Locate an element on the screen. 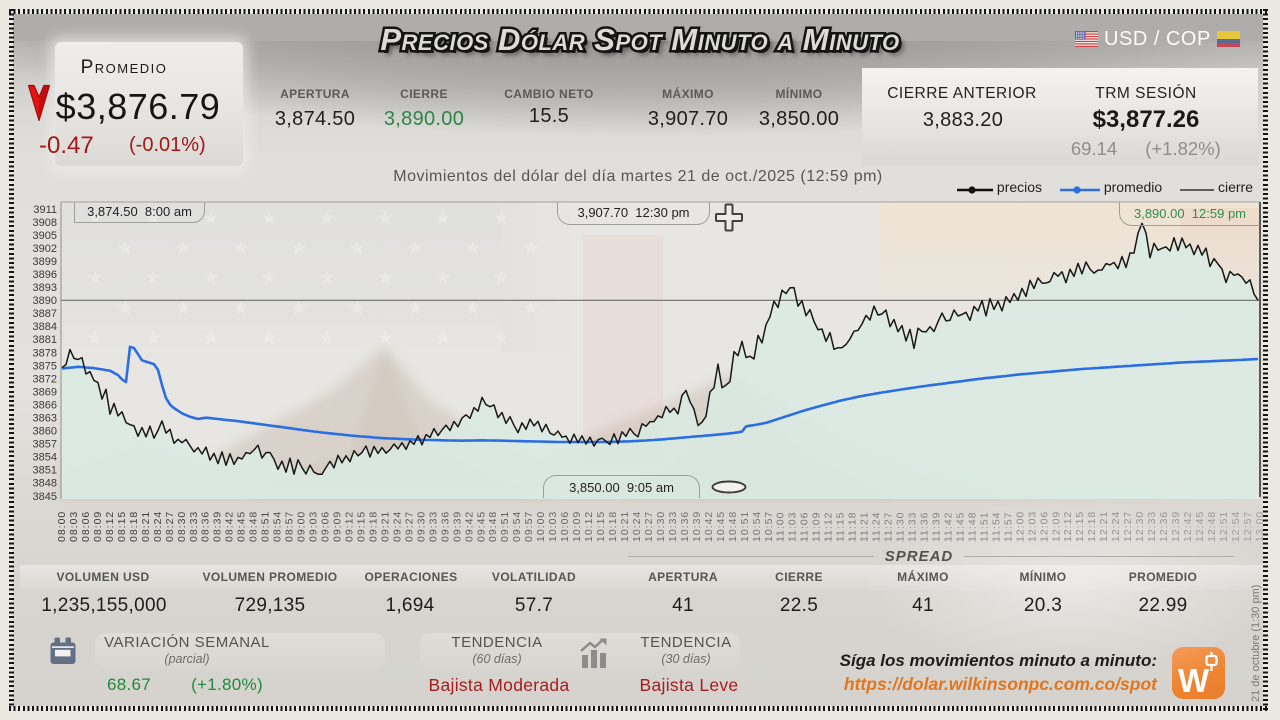  svg-text: 10:21 is located at coordinates (625, 526).